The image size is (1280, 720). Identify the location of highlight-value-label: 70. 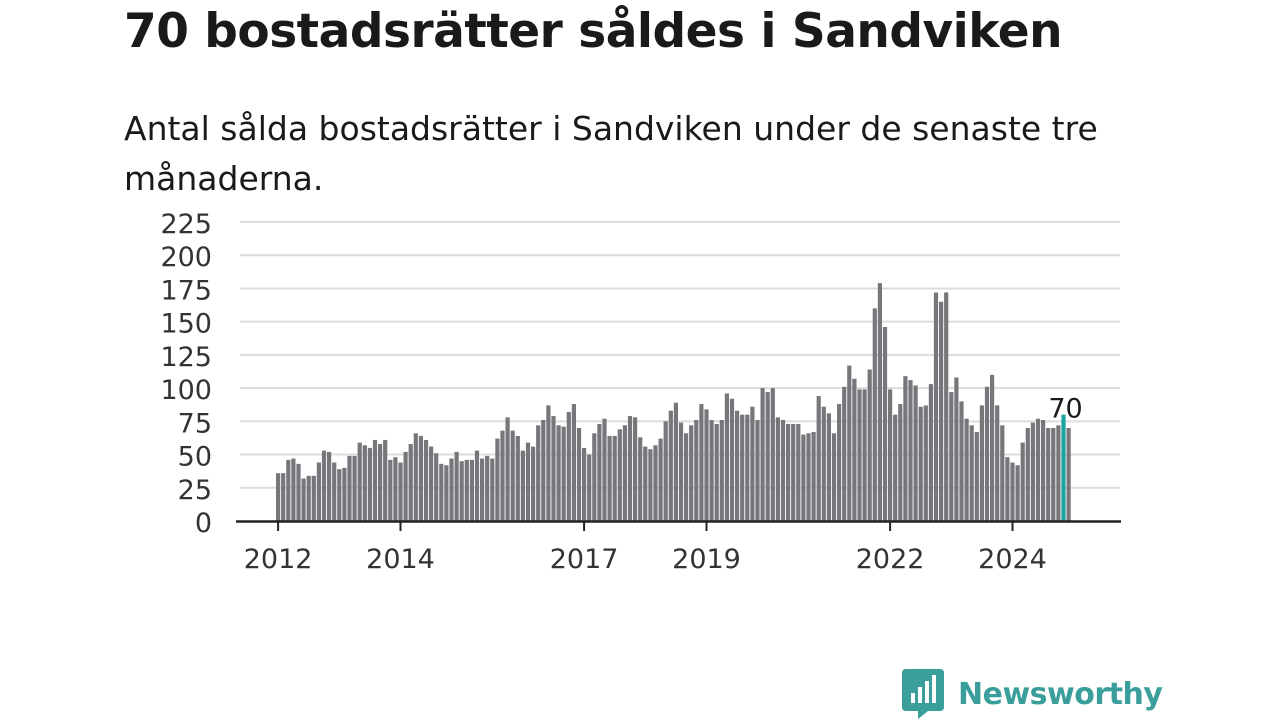
(1065, 408).